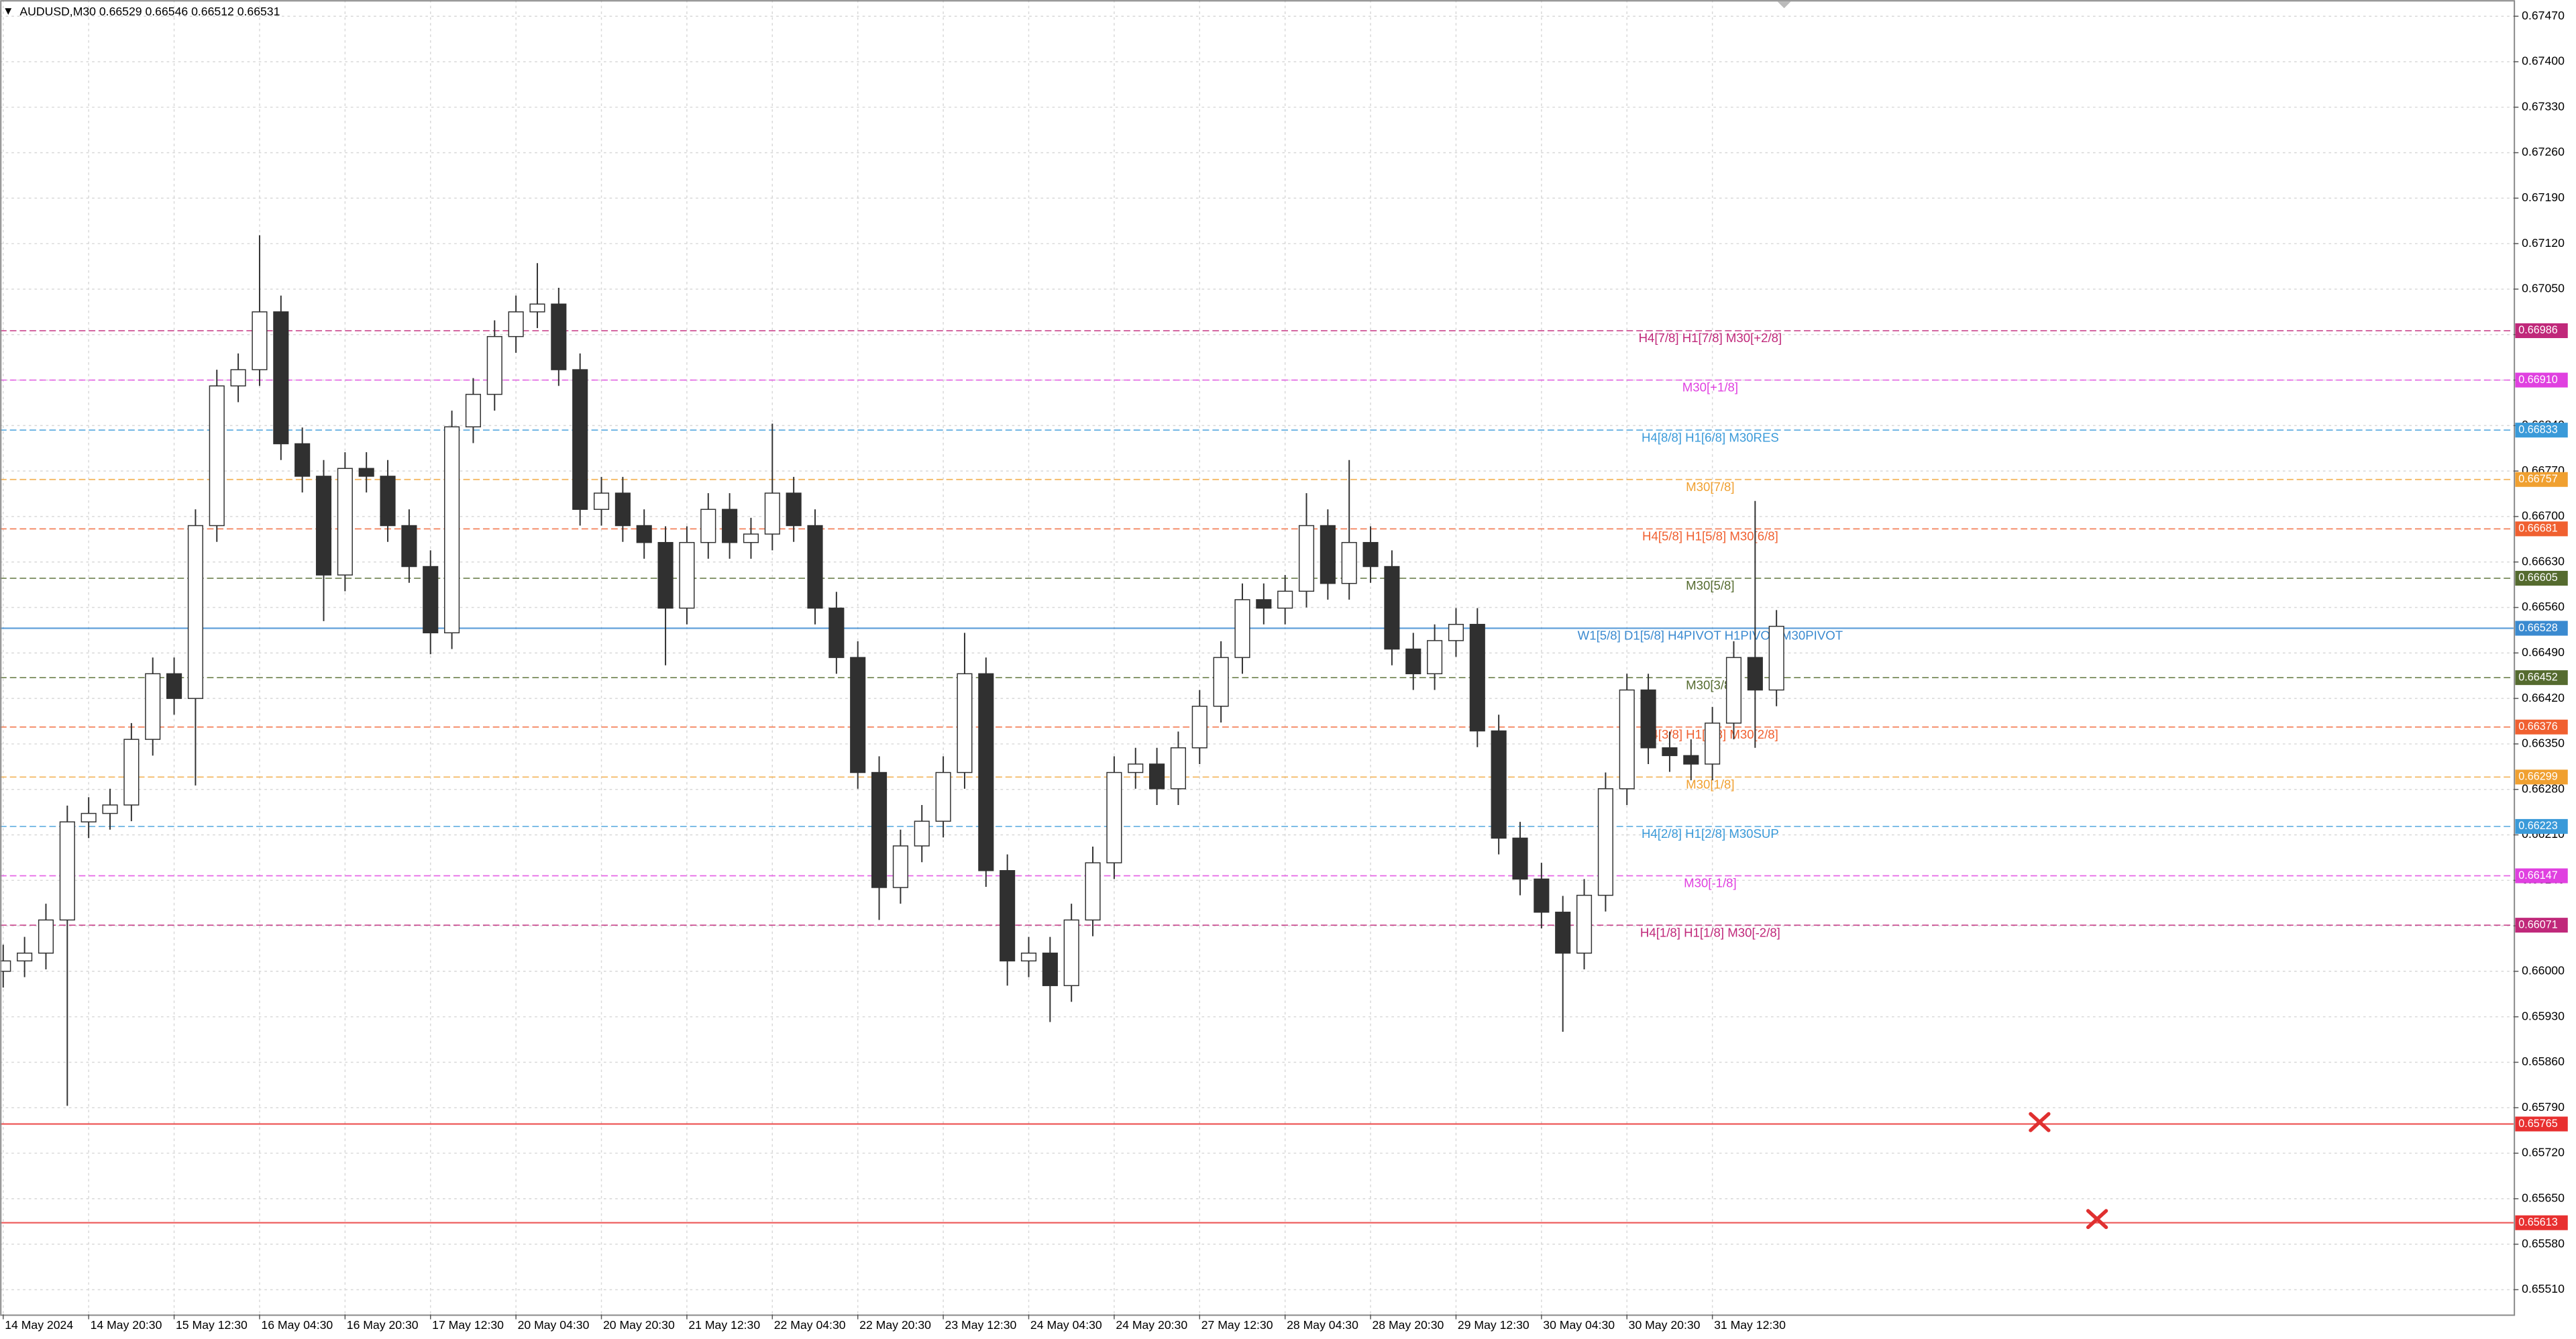 This screenshot has width=2576, height=1339. What do you see at coordinates (1710, 883) in the screenshot?
I see `level-label: M30[-1/8]` at bounding box center [1710, 883].